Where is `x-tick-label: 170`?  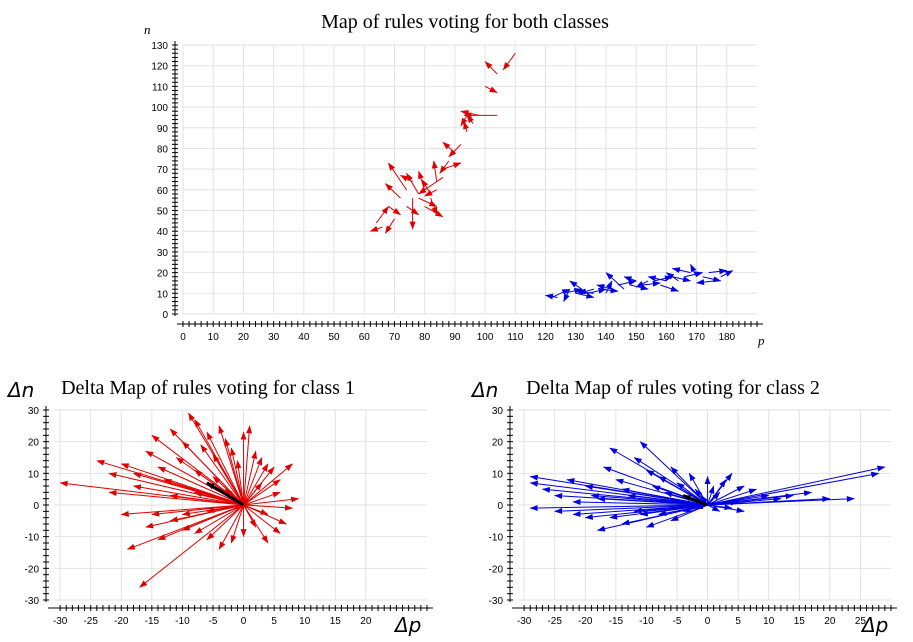
x-tick-label: 170 is located at coordinates (696, 337).